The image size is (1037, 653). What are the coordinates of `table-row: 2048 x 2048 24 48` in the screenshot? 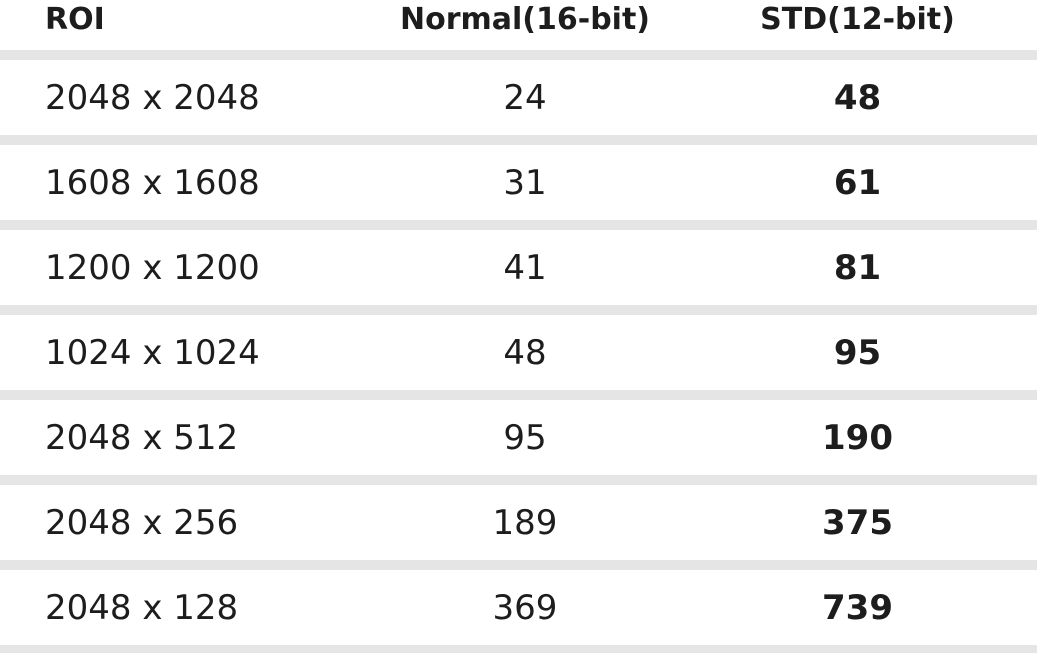 It's located at (518, 97).